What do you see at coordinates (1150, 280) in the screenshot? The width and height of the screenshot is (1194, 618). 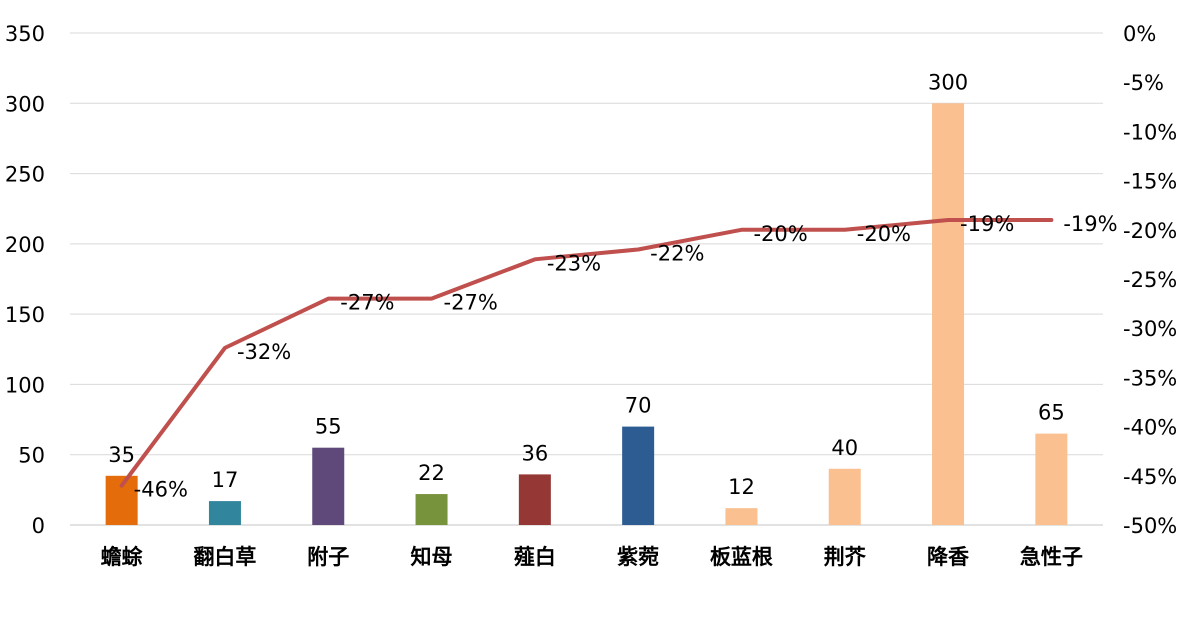 I see `y-right-tick-label: -25%` at bounding box center [1150, 280].